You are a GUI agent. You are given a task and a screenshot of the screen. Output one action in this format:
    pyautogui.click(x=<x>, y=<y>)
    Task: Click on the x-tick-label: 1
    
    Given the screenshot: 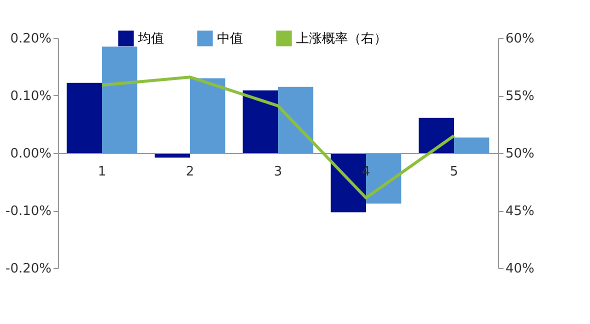 What is the action you would take?
    pyautogui.click(x=102, y=172)
    